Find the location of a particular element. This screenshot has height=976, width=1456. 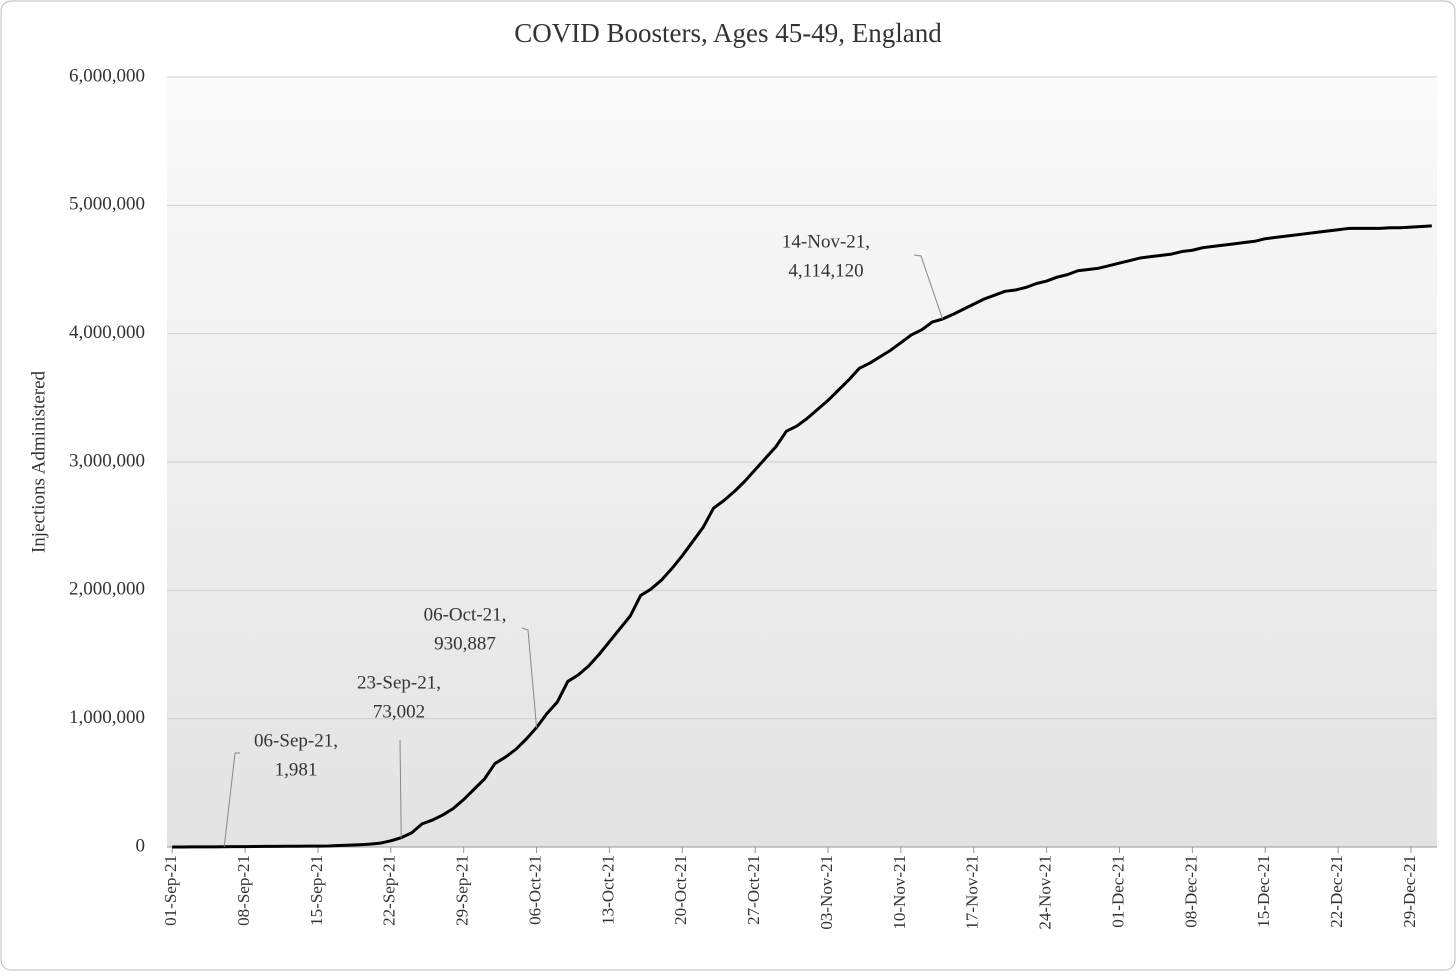

annotation-date: 06-Oct-21, is located at coordinates (465, 614).